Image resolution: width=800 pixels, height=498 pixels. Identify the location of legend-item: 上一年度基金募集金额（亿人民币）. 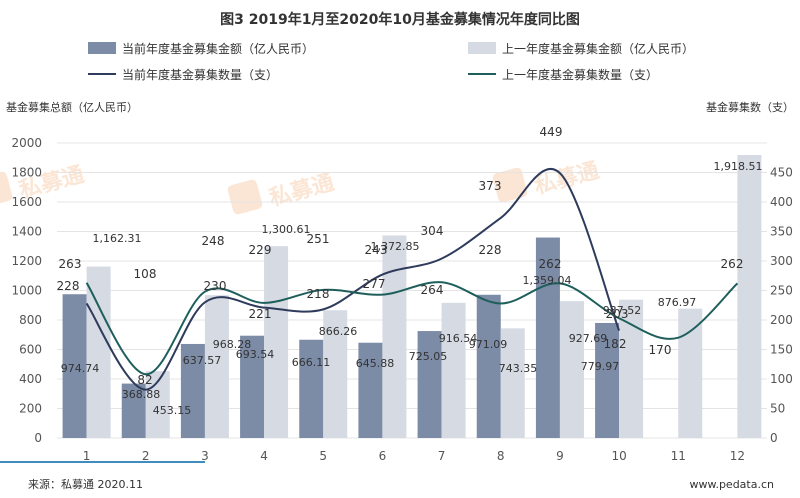
(581, 48).